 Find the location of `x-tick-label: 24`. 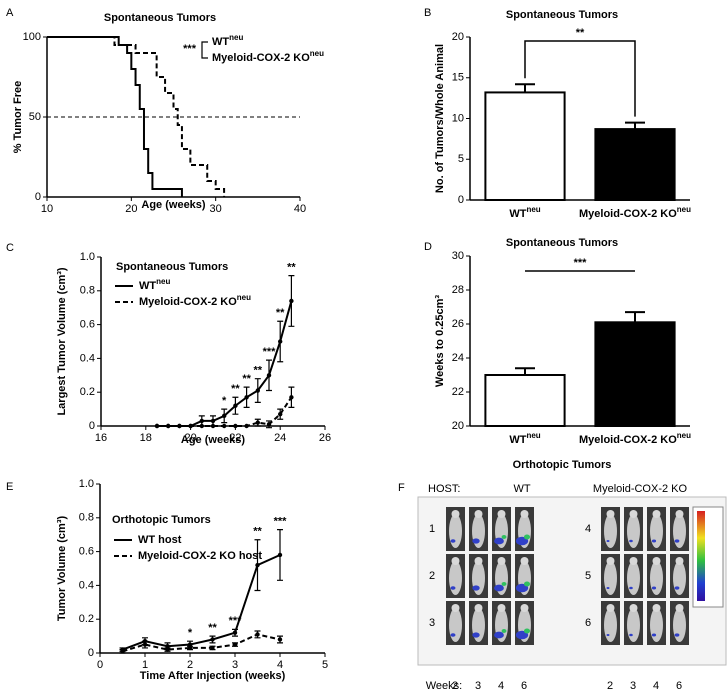

x-tick-label: 24 is located at coordinates (280, 438).